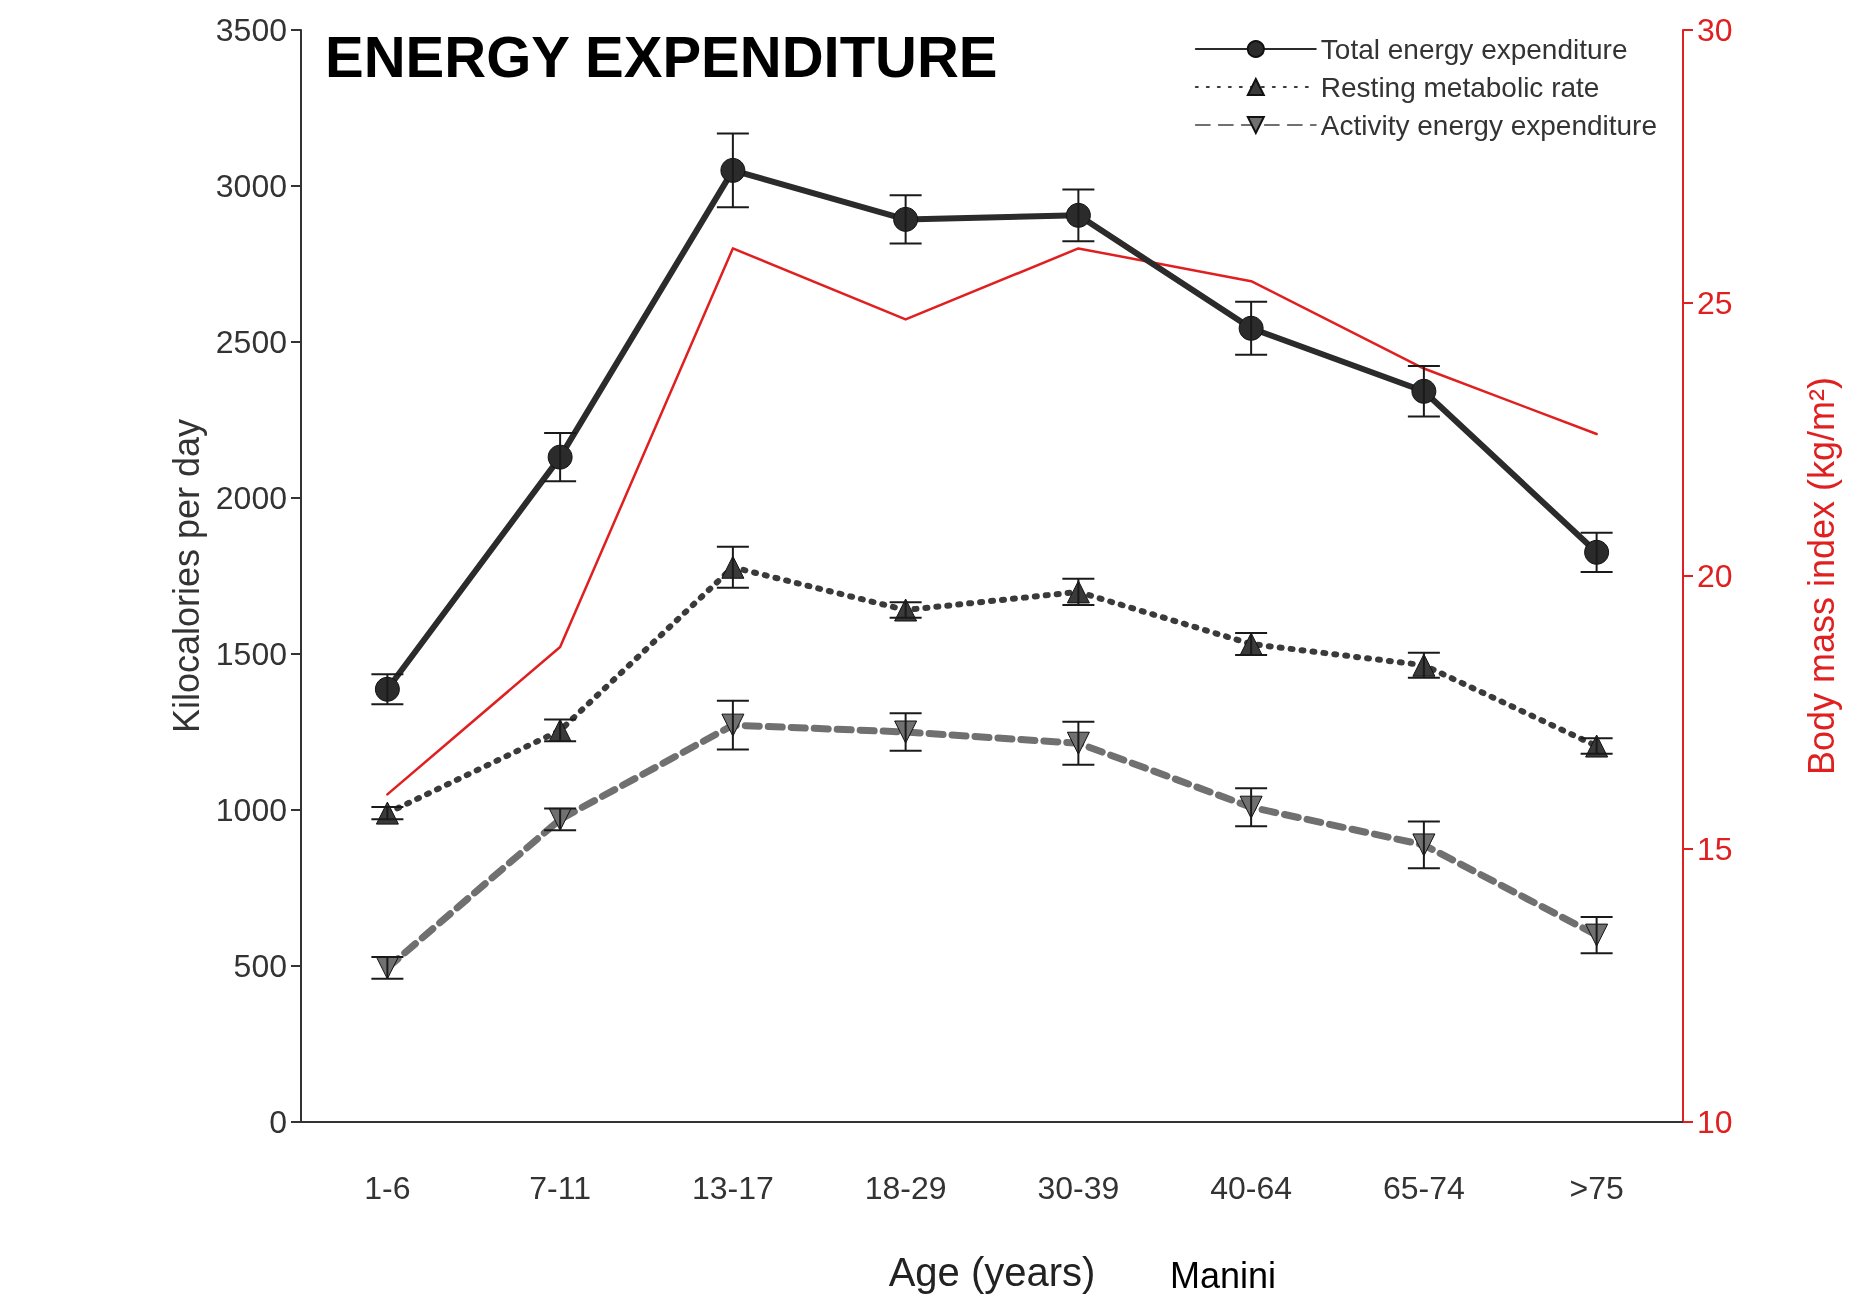  What do you see at coordinates (1715, 849) in the screenshot?
I see `y2-tick-label: 15` at bounding box center [1715, 849].